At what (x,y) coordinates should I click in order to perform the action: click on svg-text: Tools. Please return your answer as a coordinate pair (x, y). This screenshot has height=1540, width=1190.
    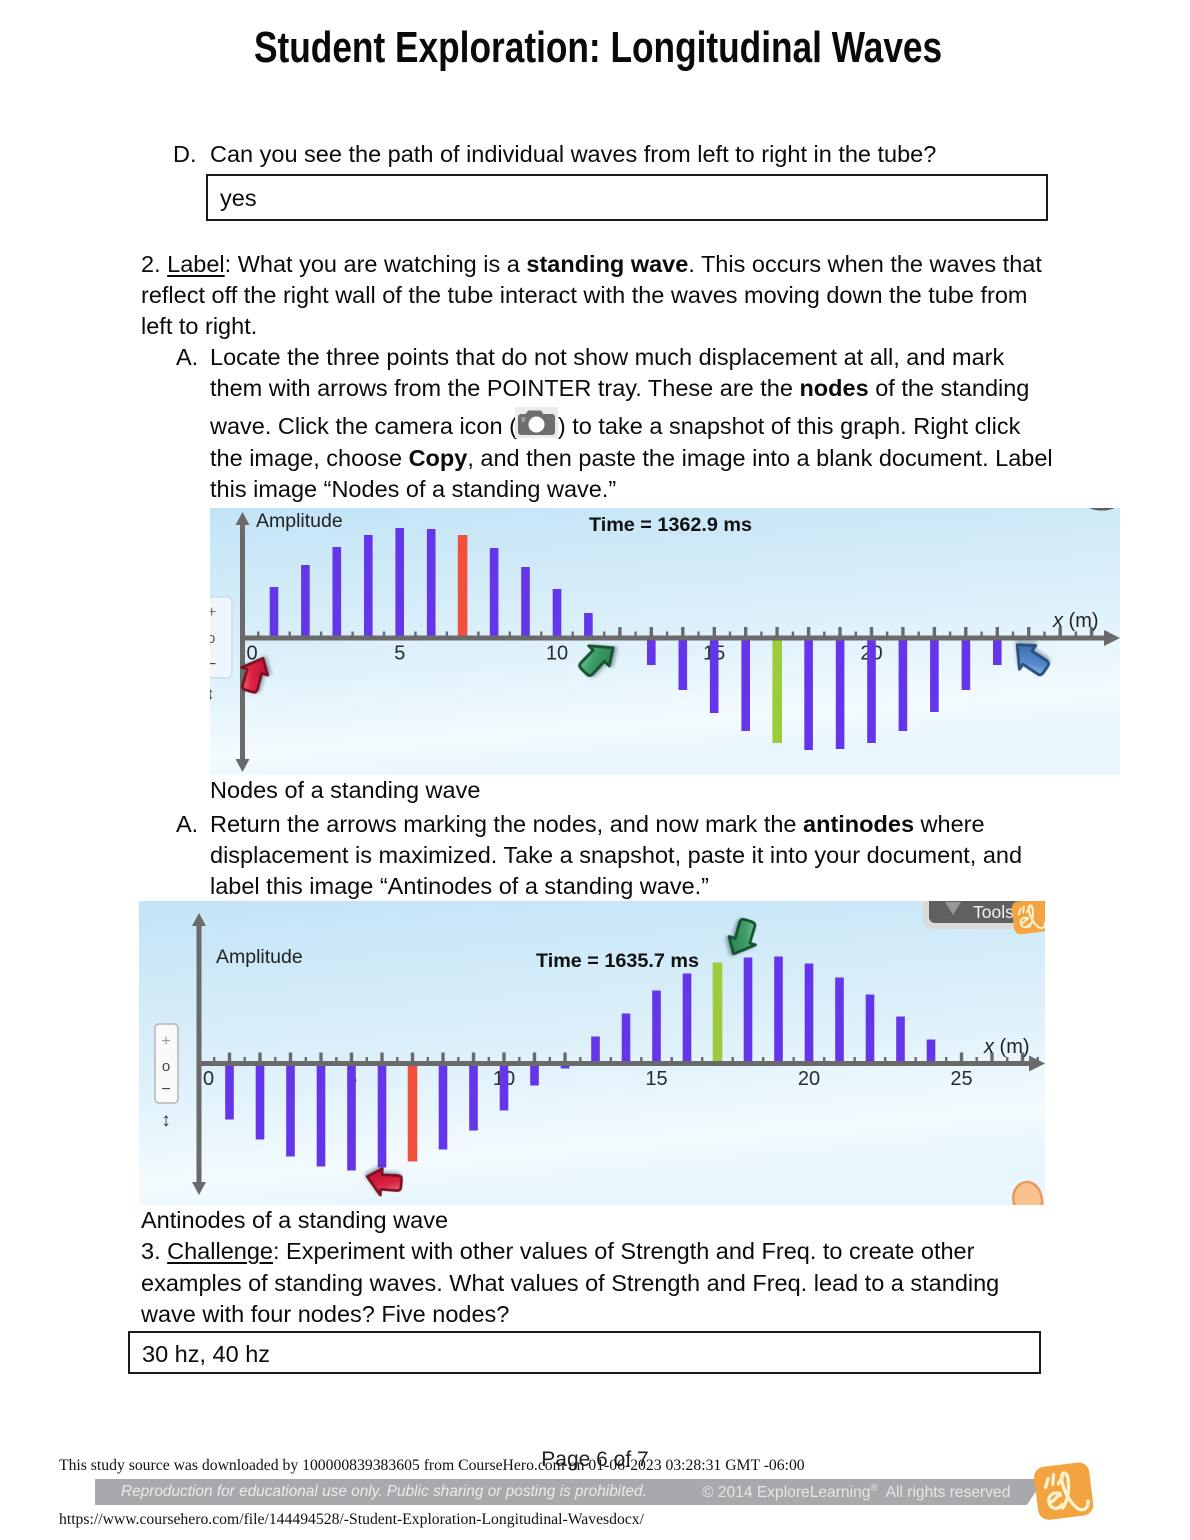
    Looking at the image, I should click on (993, 912).